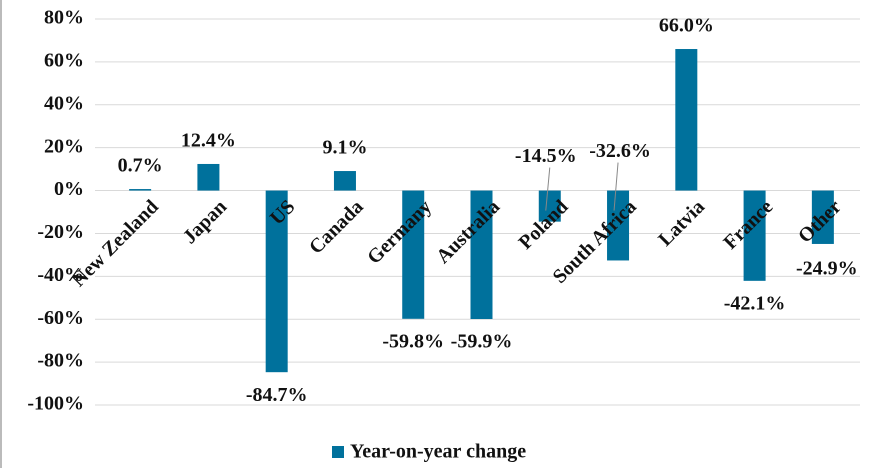 The width and height of the screenshot is (871, 468). What do you see at coordinates (69, 189) in the screenshot?
I see `y-tick-label: 0%` at bounding box center [69, 189].